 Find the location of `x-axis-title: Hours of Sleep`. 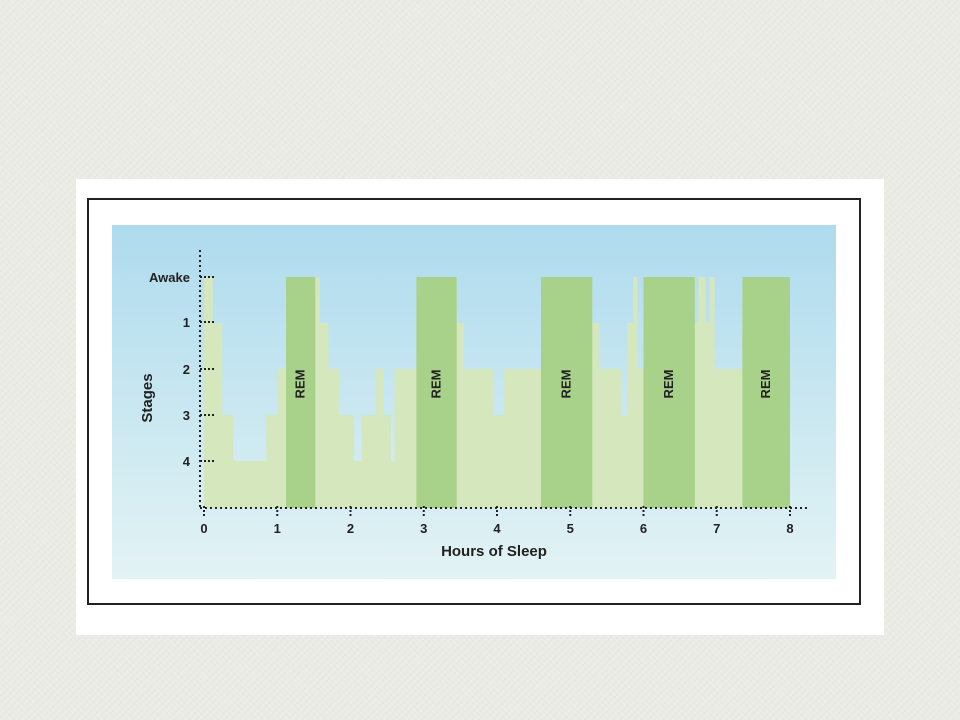

x-axis-title: Hours of Sleep is located at coordinates (494, 551).